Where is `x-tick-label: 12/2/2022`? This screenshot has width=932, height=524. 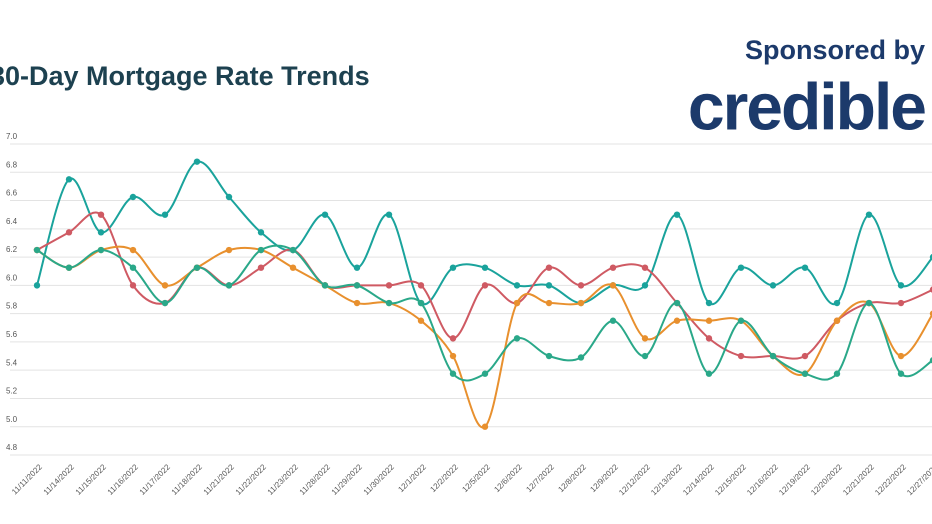
x-tick-label: 12/2/2022 is located at coordinates (444, 478).